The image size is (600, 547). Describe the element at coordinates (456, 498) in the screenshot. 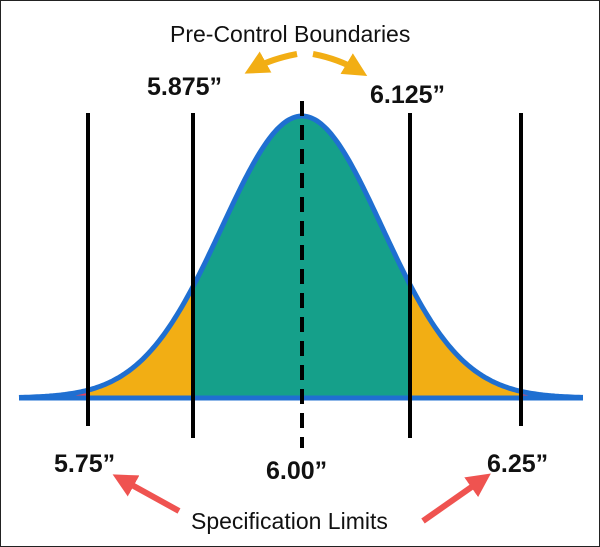

I see `spec-arrow-right` at that location.